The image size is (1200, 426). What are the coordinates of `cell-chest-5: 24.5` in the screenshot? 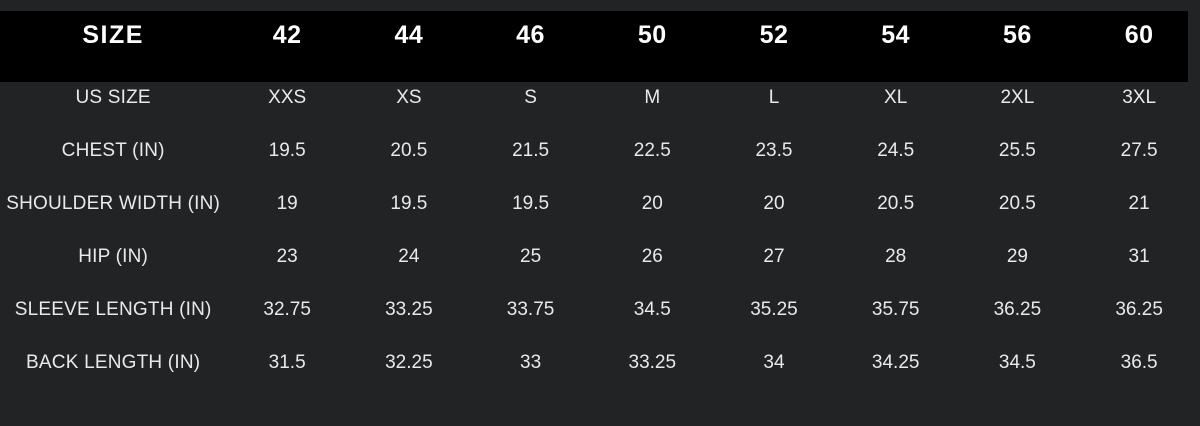 It's located at (896, 150).